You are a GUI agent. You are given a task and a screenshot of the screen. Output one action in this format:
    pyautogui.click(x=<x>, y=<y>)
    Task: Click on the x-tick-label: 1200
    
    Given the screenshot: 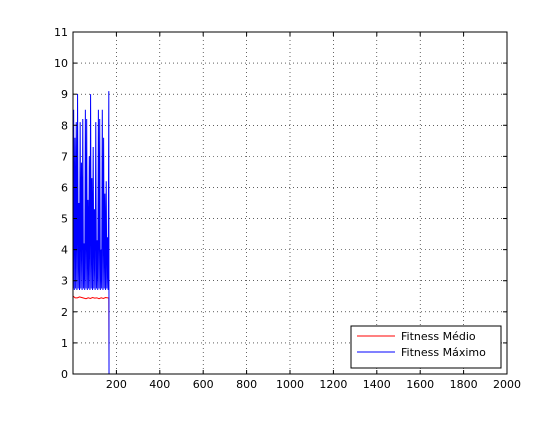 What is the action you would take?
    pyautogui.click(x=333, y=384)
    